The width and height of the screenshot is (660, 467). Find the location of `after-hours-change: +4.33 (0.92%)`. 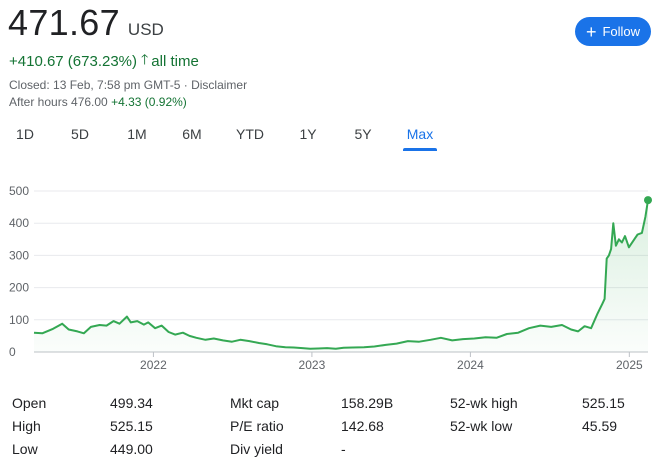

after-hours-change: +4.33 (0.92%) is located at coordinates (149, 102).